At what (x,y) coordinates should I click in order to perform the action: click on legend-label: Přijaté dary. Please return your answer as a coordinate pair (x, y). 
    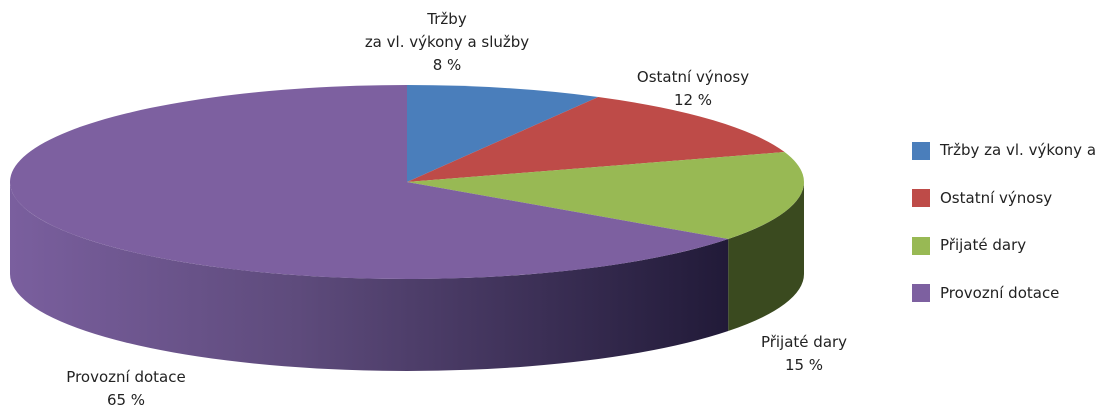
    Looking at the image, I should click on (983, 245).